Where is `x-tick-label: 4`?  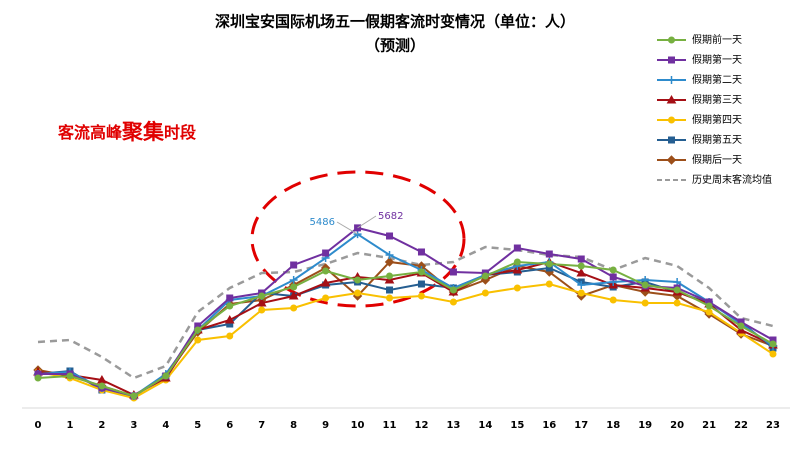
x-tick-label: 4 is located at coordinates (165, 425).